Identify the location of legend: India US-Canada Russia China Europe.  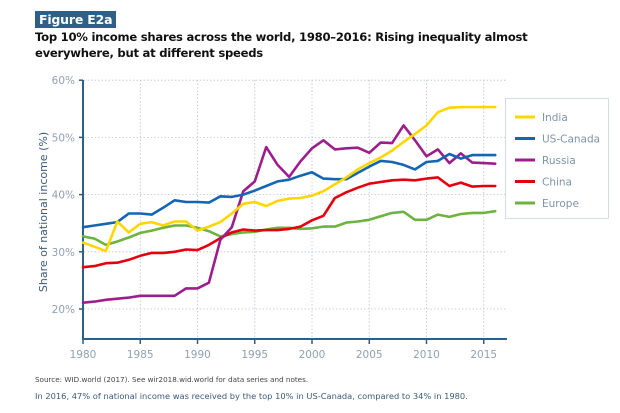
(557, 158).